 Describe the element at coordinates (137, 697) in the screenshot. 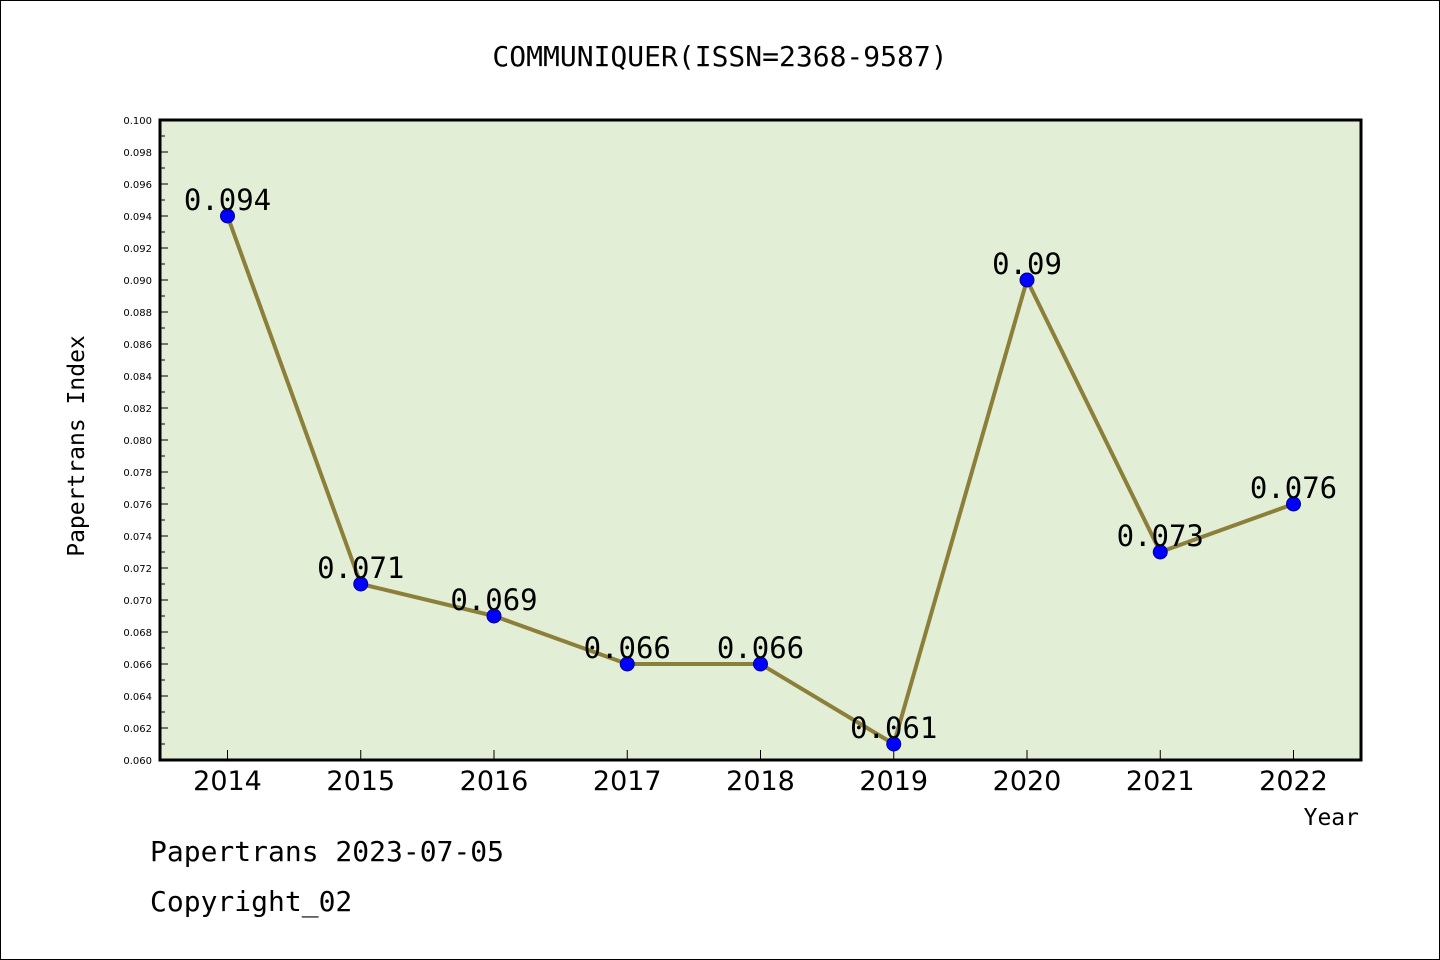

I see `y-tick-label: 0.064` at that location.